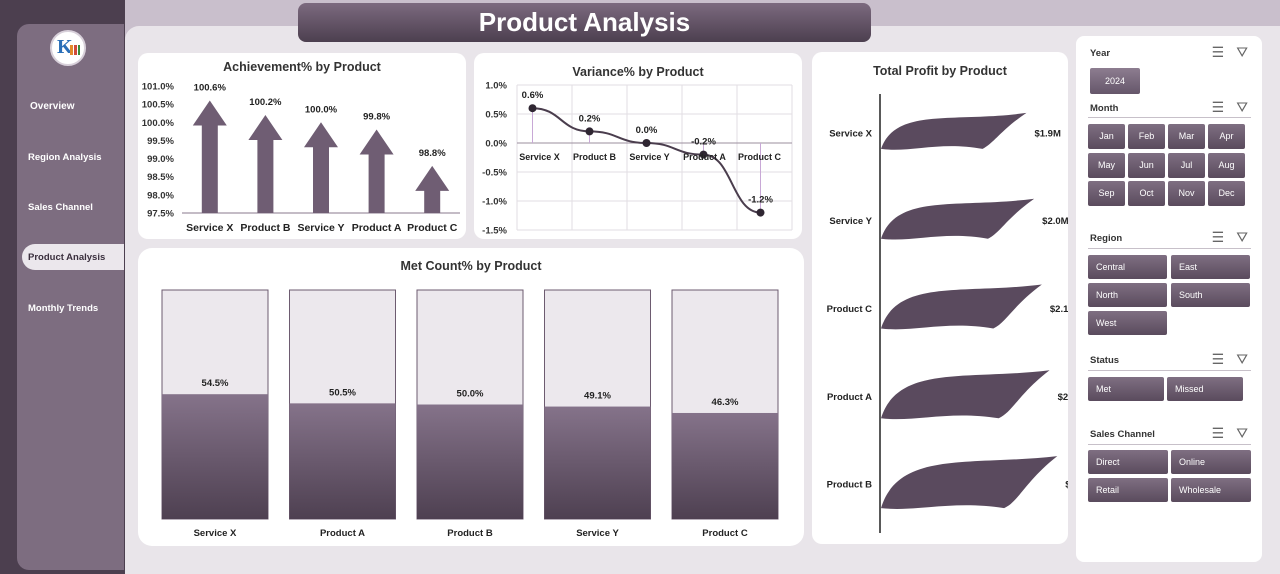 This screenshot has height=574, width=1280. Describe the element at coordinates (533, 95) in the screenshot. I see `data-label: 0.6%` at that location.